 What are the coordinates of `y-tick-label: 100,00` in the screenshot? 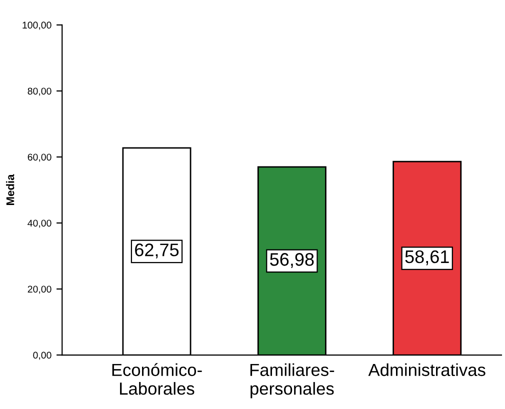 It's located at (37, 26).